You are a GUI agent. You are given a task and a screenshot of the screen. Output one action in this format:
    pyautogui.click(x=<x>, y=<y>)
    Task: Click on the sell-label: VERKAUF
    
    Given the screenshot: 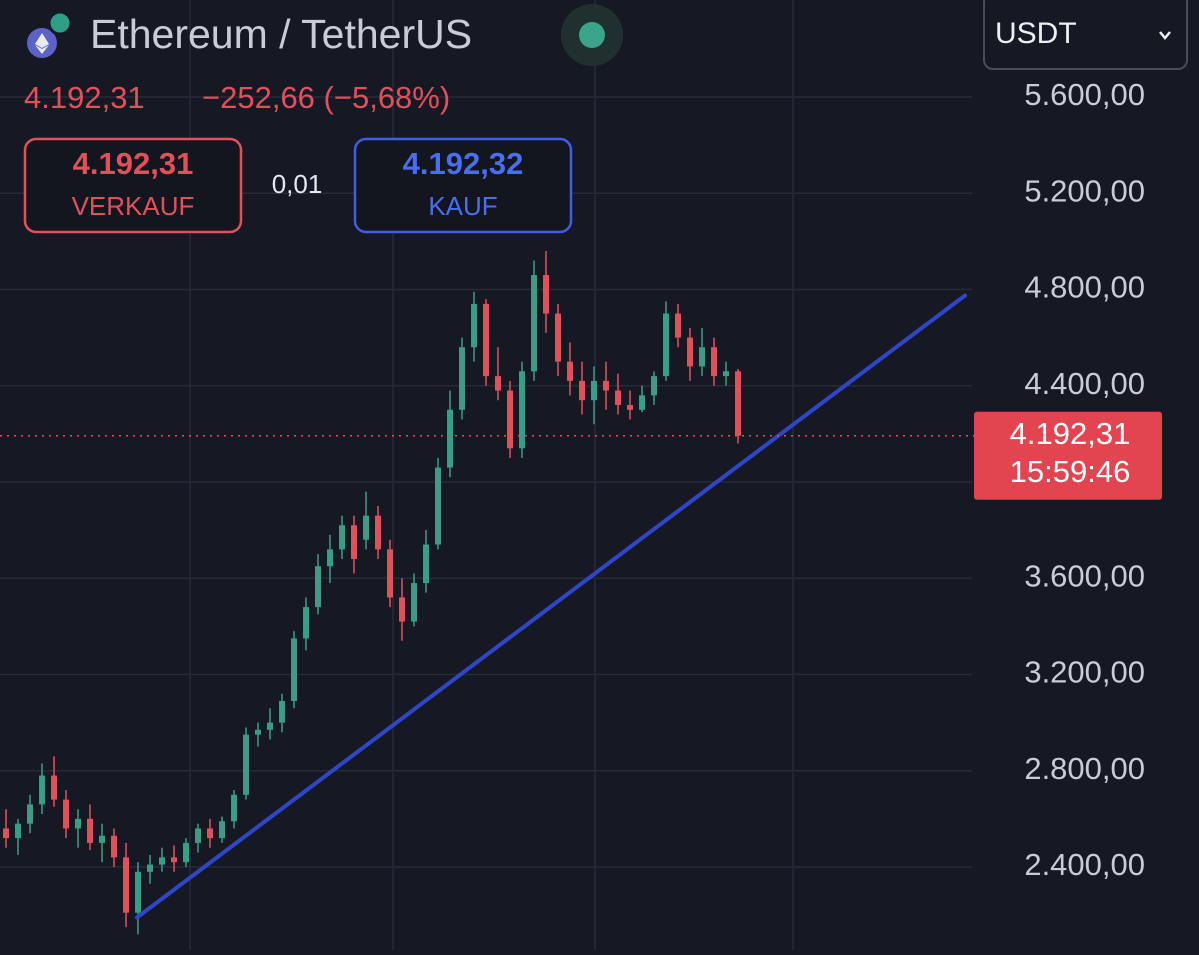 What is the action you would take?
    pyautogui.click(x=133, y=206)
    